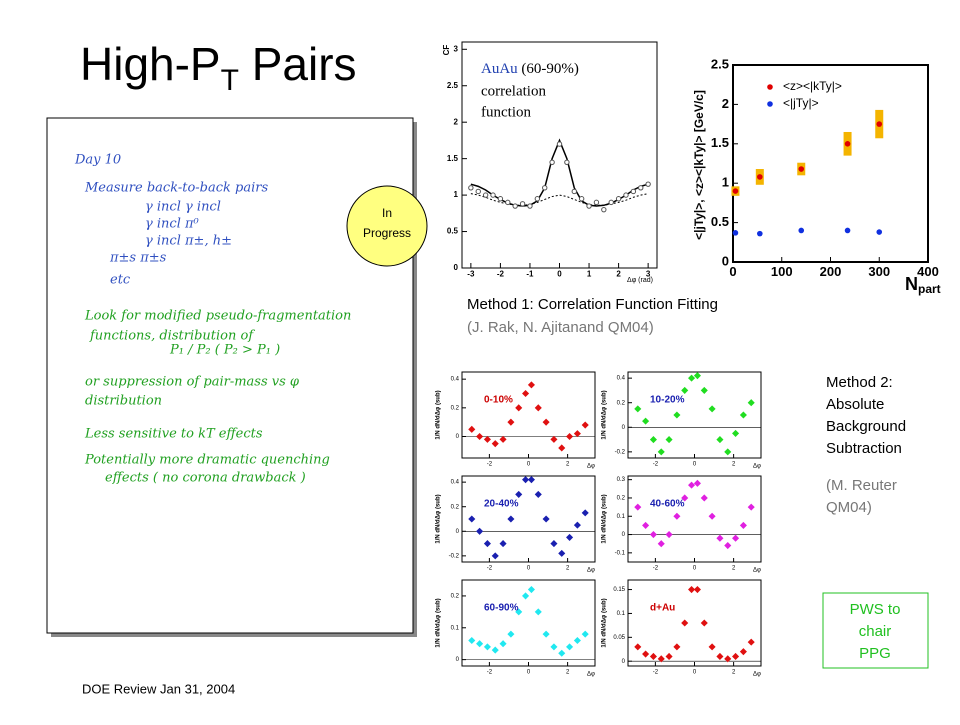 The image size is (960, 725). I want to click on title-rest: Pairs, so click(298, 64).